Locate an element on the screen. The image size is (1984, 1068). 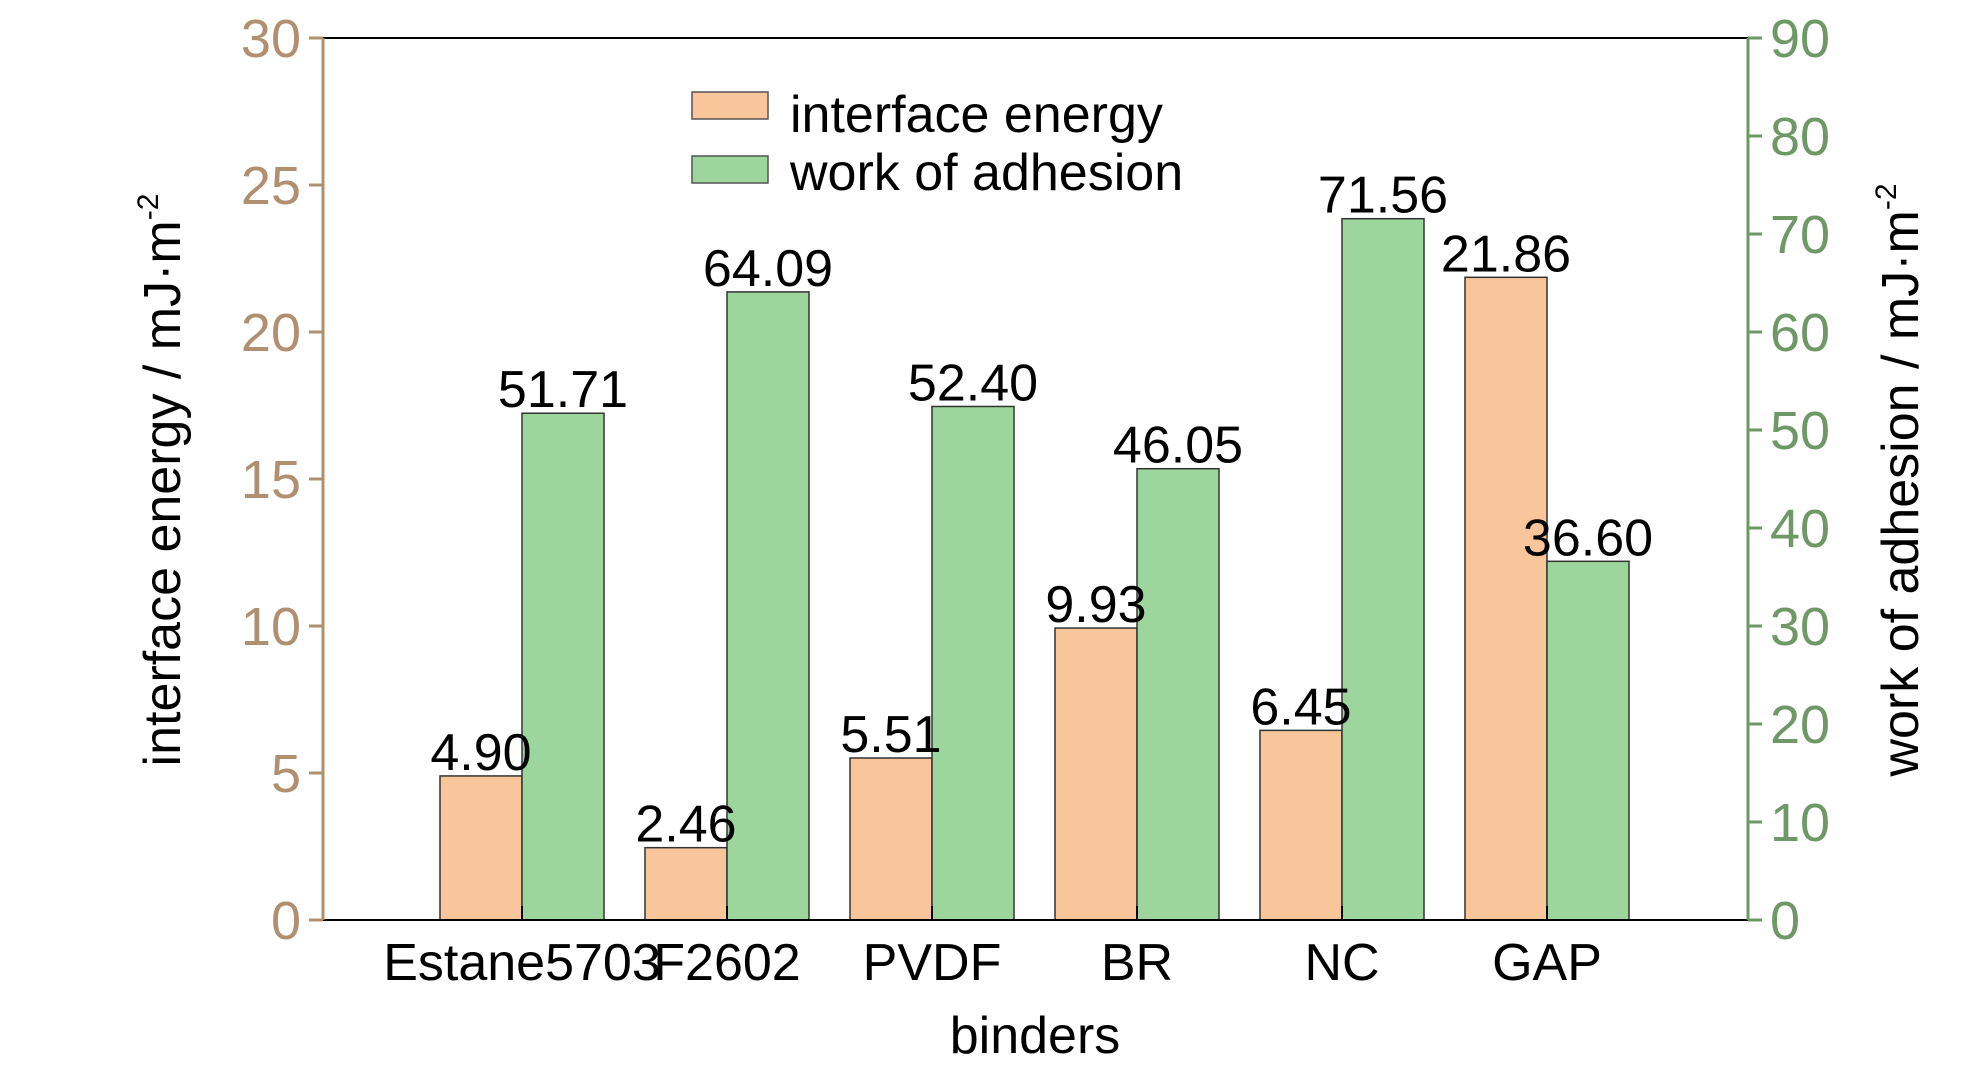
right-tick-label-10: 10 is located at coordinates (1800, 823).